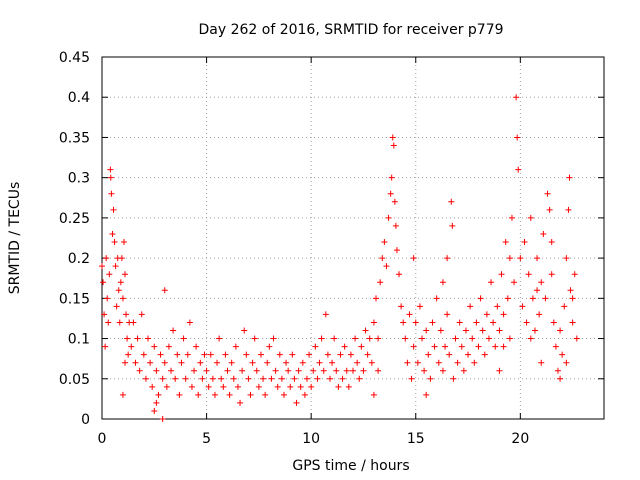 The height and width of the screenshot is (480, 640). What do you see at coordinates (206, 439) in the screenshot?
I see `x-tick-label: 5` at bounding box center [206, 439].